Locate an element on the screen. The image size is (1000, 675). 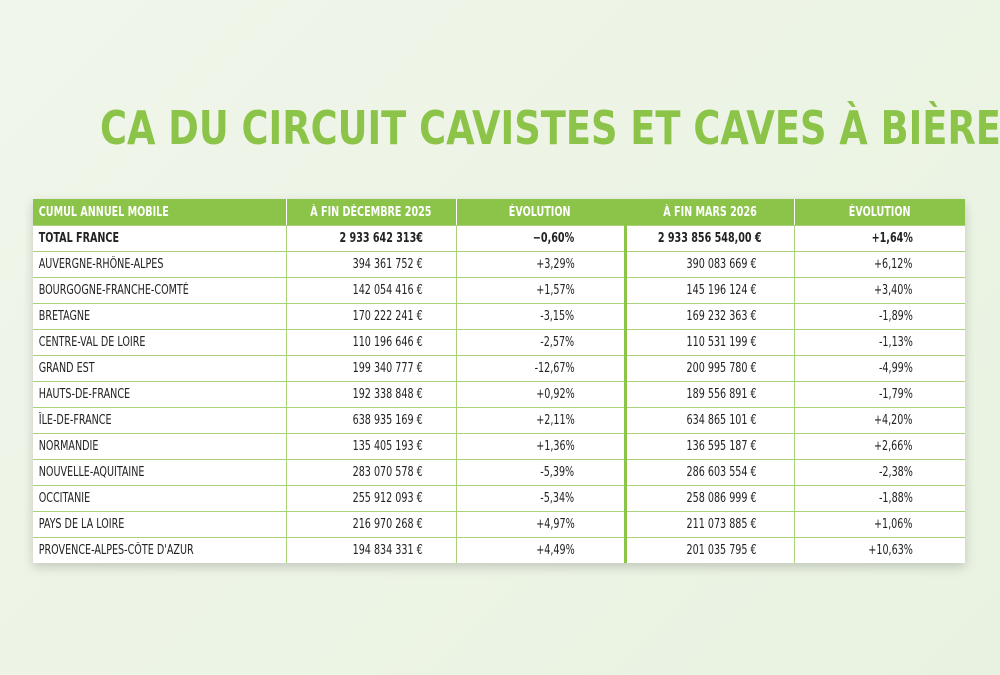
fin-mars-value: 2 933 856 548,00 € is located at coordinates (710, 238).